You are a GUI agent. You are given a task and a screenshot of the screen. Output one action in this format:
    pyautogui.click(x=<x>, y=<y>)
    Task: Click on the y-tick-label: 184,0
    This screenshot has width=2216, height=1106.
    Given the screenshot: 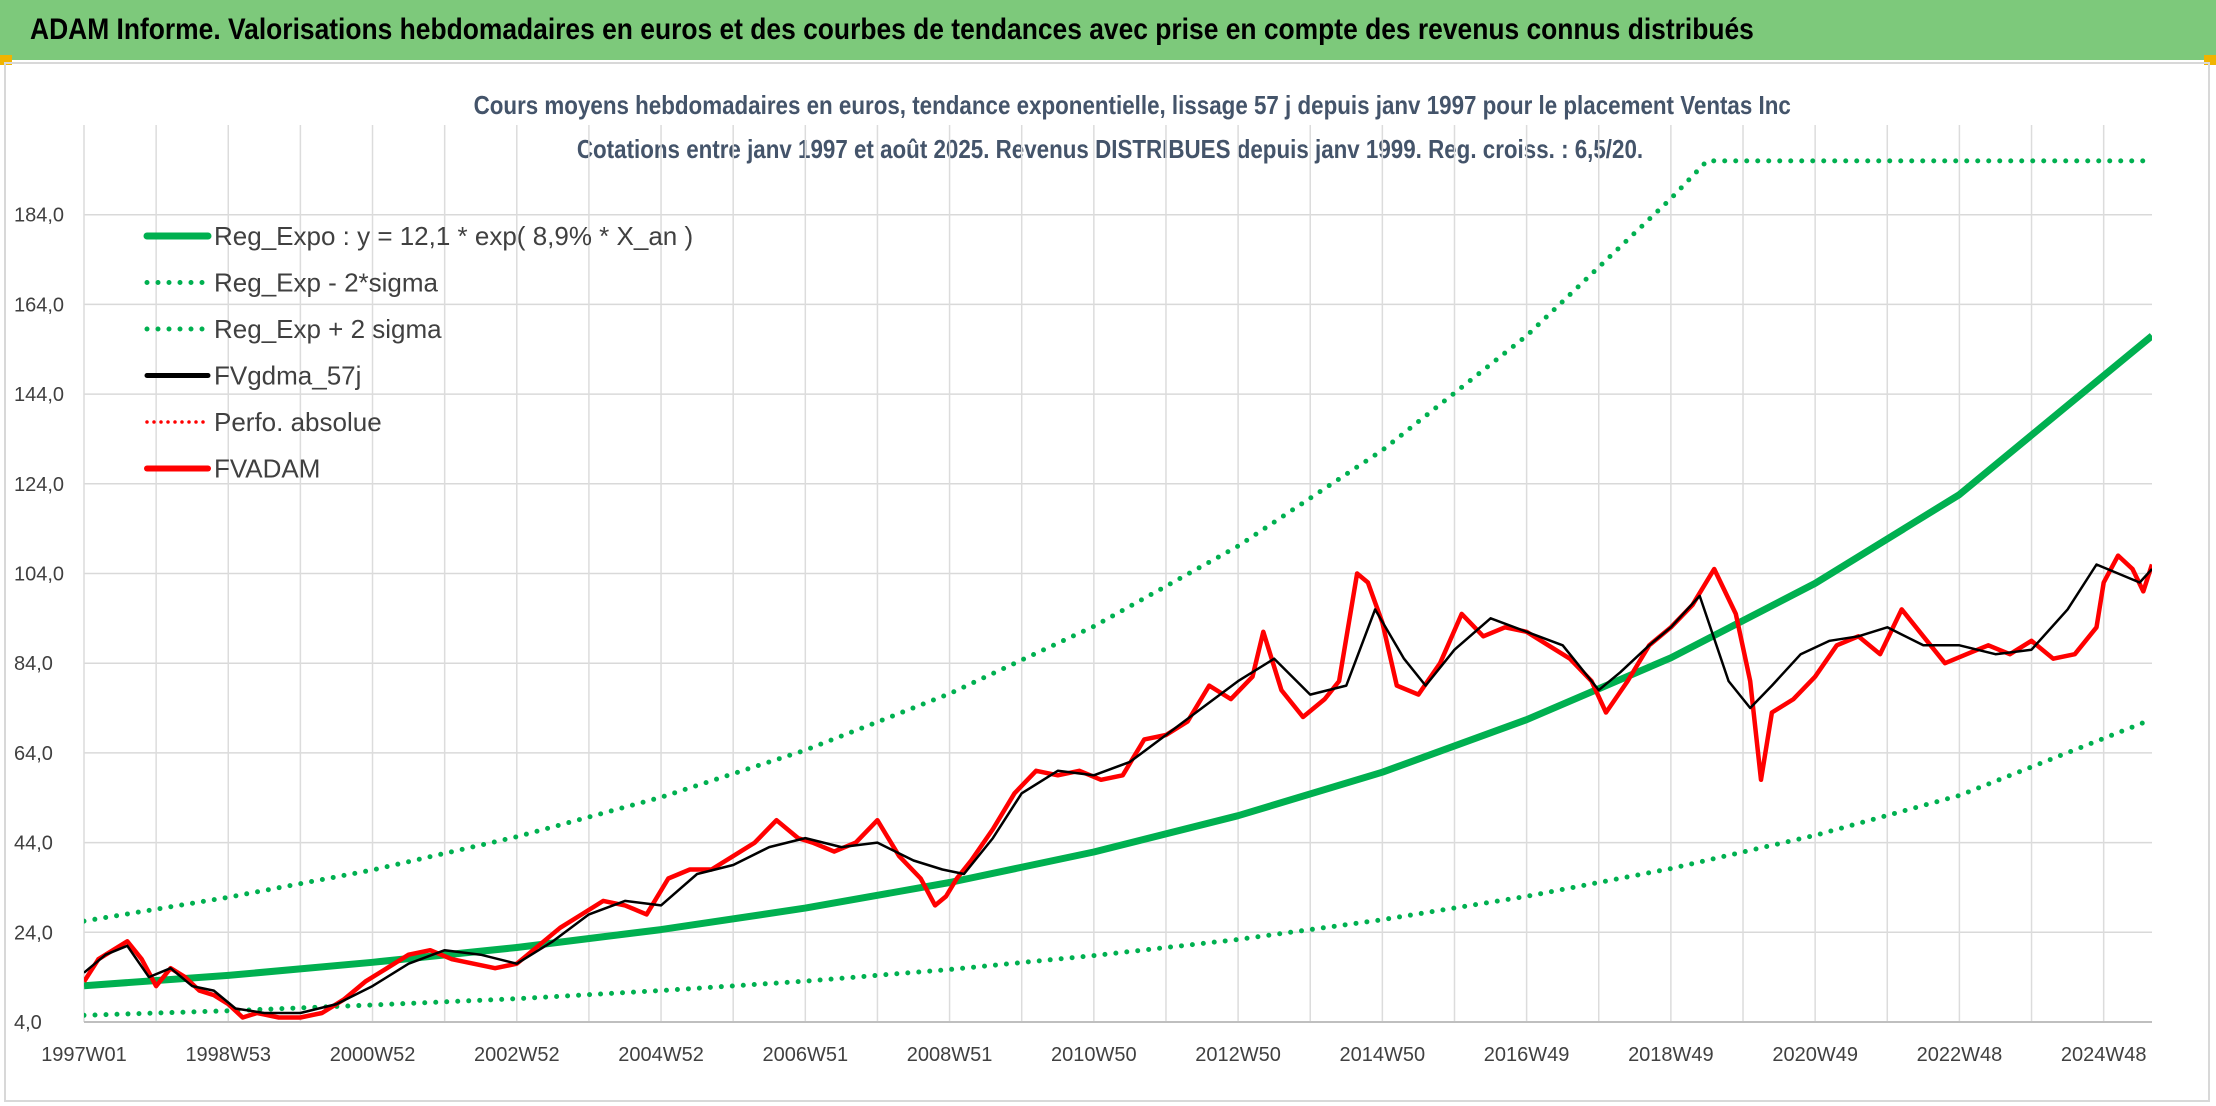 What is the action you would take?
    pyautogui.click(x=39, y=216)
    